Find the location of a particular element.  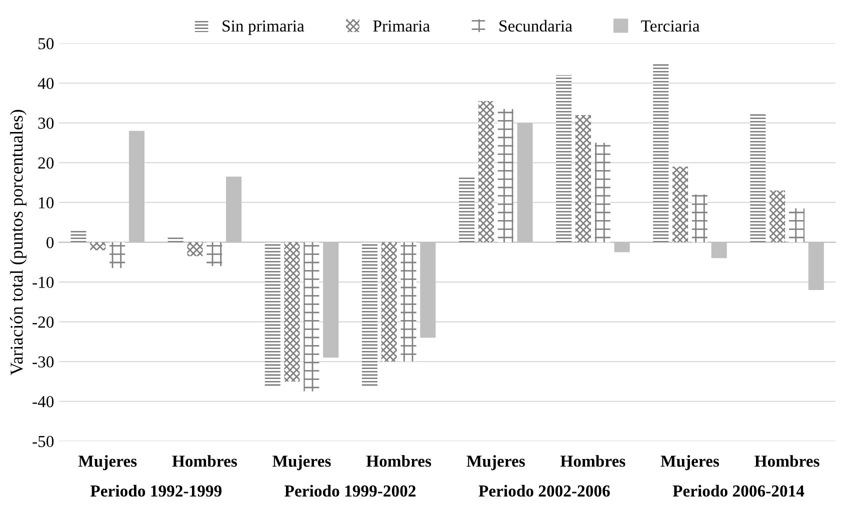

y-tick-label: 40 is located at coordinates (46, 84).